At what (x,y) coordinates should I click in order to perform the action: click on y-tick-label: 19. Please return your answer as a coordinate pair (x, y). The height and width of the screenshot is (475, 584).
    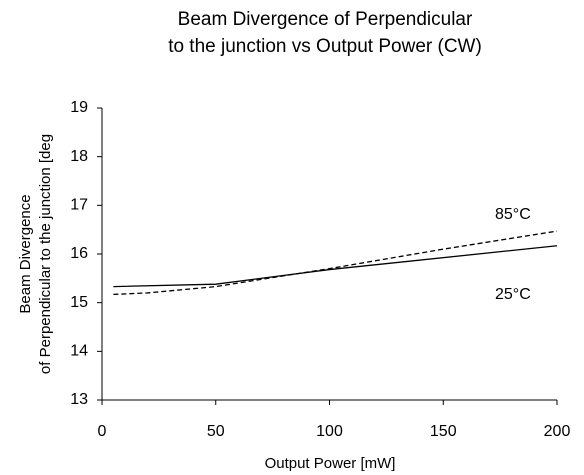
    Looking at the image, I should click on (79, 107).